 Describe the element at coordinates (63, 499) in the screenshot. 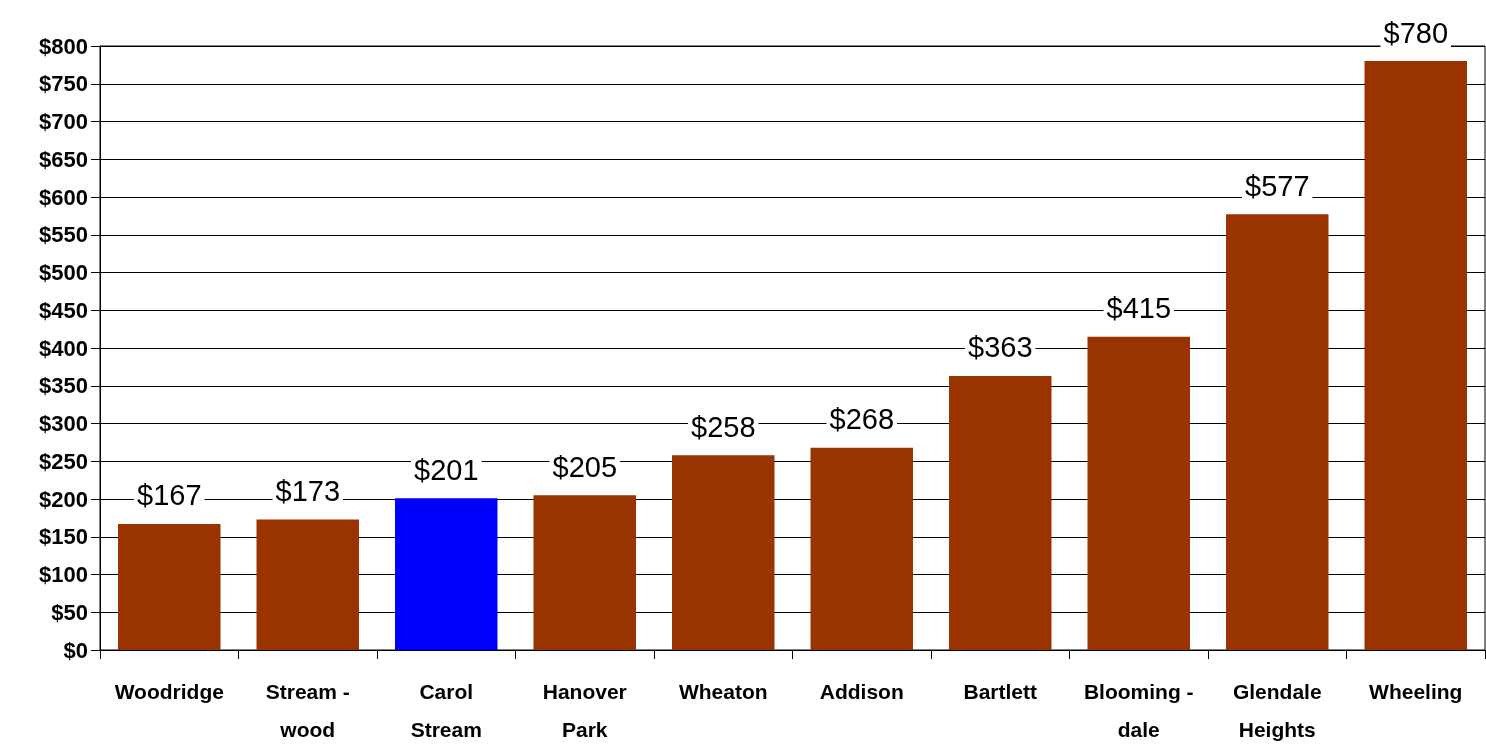

I see `y-tick-label: $200` at that location.